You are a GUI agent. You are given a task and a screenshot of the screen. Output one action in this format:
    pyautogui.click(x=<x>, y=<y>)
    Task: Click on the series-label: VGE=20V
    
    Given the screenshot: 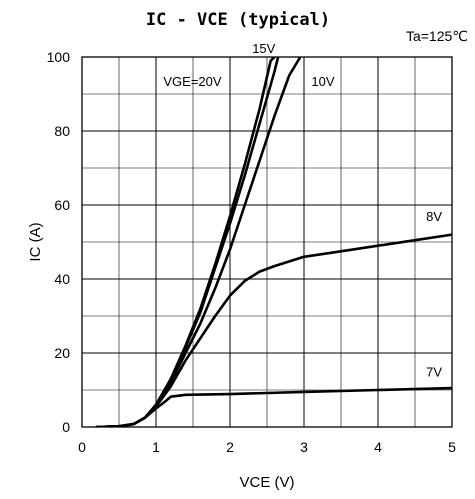 What is the action you would take?
    pyautogui.click(x=192, y=81)
    